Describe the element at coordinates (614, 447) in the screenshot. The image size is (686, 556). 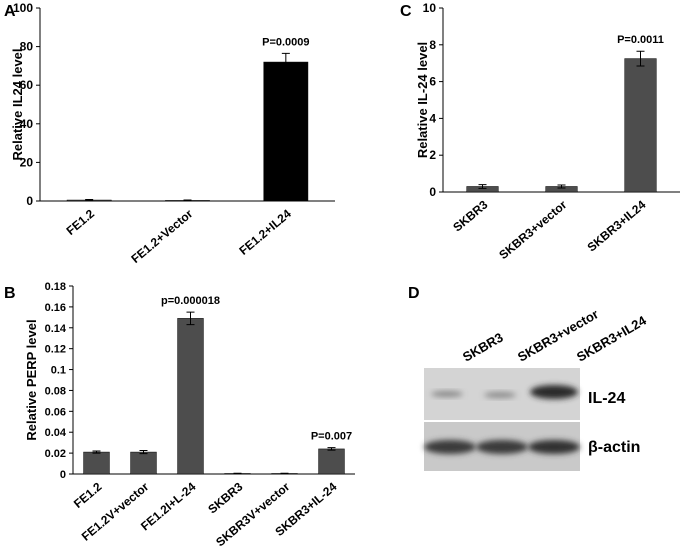
I see `band-label: β-actin` at that location.